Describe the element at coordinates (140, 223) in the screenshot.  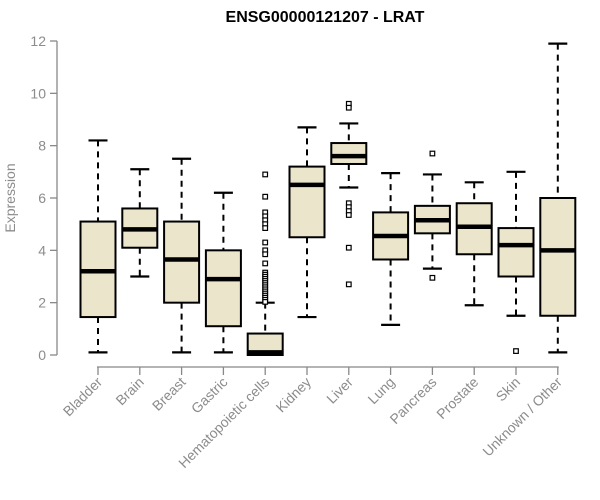
I see `boxplot-brain` at that location.